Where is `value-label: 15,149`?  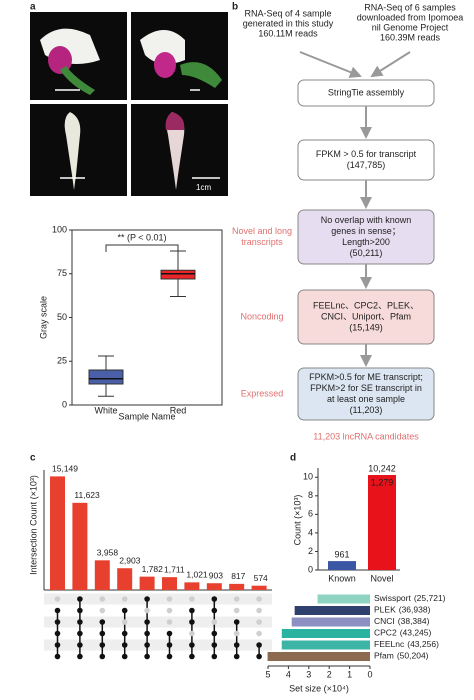 value-label: 15,149 is located at coordinates (65, 469).